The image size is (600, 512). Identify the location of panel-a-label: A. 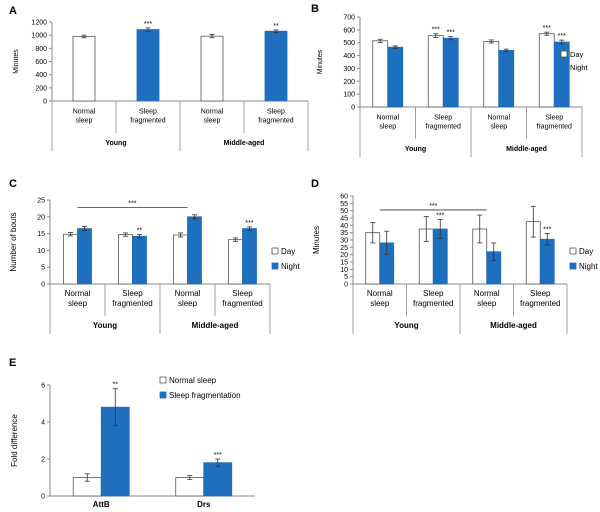
(13, 11).